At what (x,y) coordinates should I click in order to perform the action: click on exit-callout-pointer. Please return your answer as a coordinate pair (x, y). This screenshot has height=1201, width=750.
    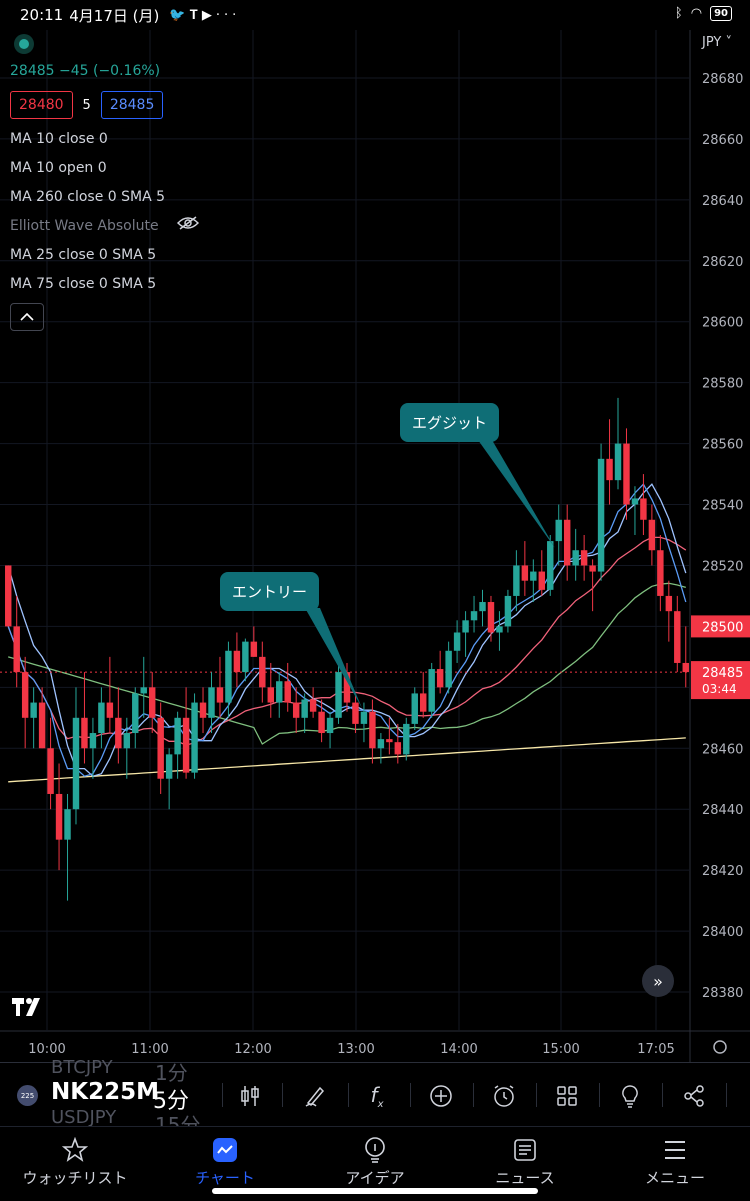
    Looking at the image, I should click on (516, 494).